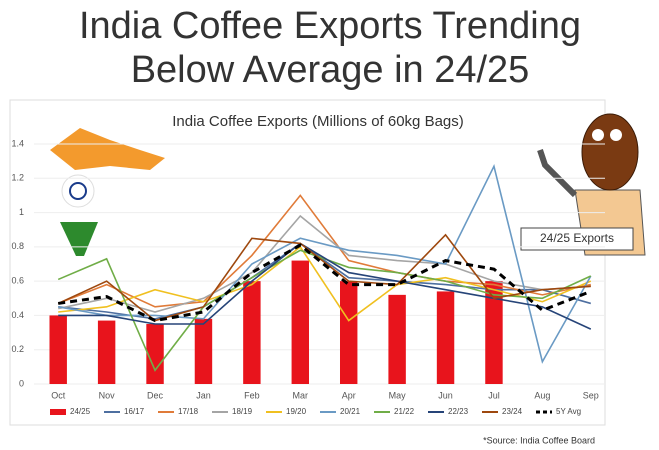 Image resolution: width=659 pixels, height=450 pixels. Describe the element at coordinates (252, 395) in the screenshot. I see `x-tick-label: Feb` at that location.